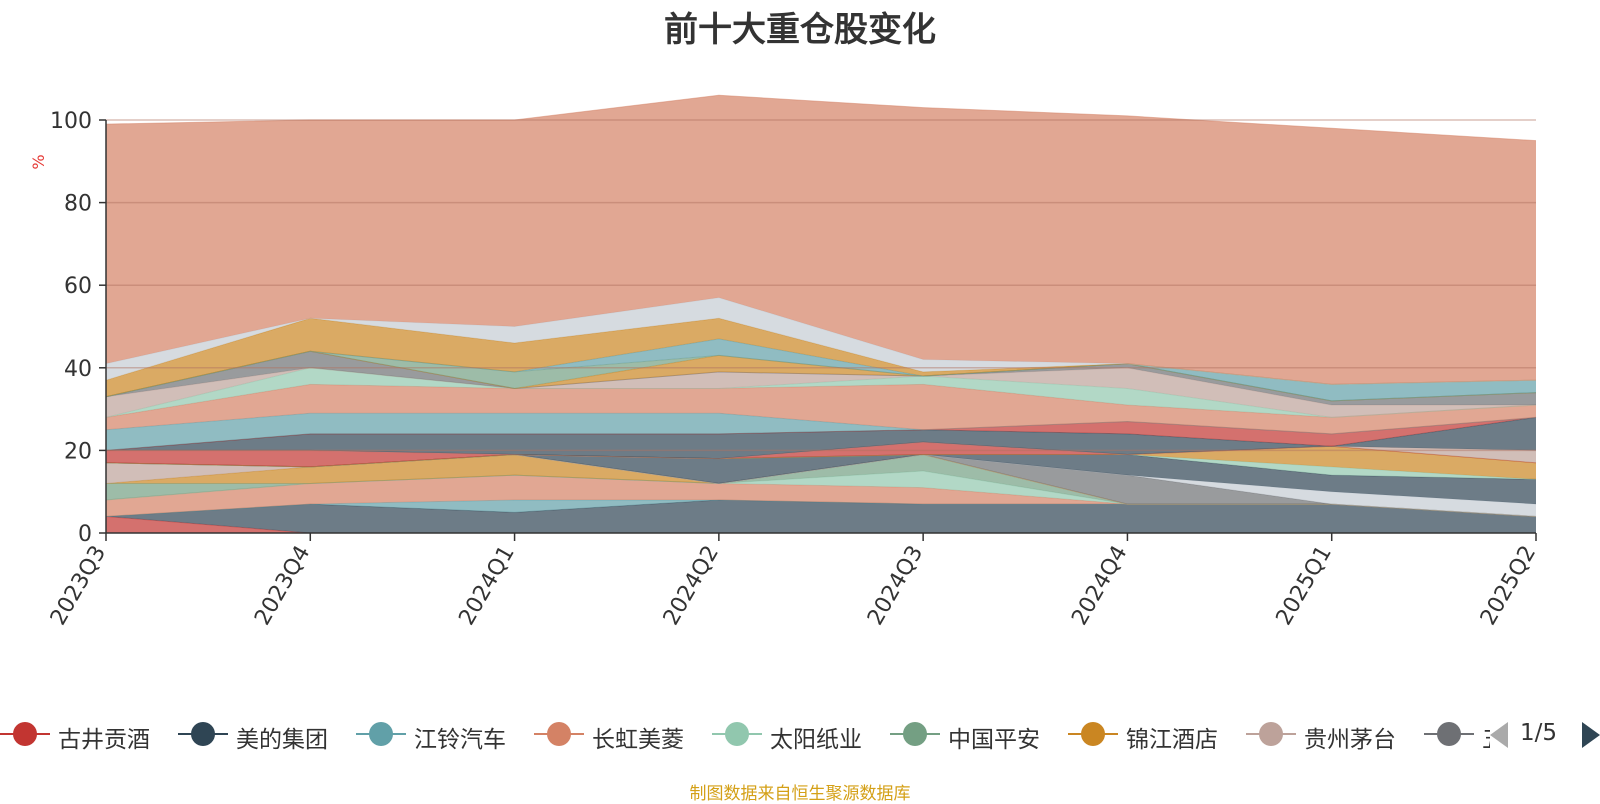  I want to click on x-tick-label-1: 2023Q4, so click(282, 586).